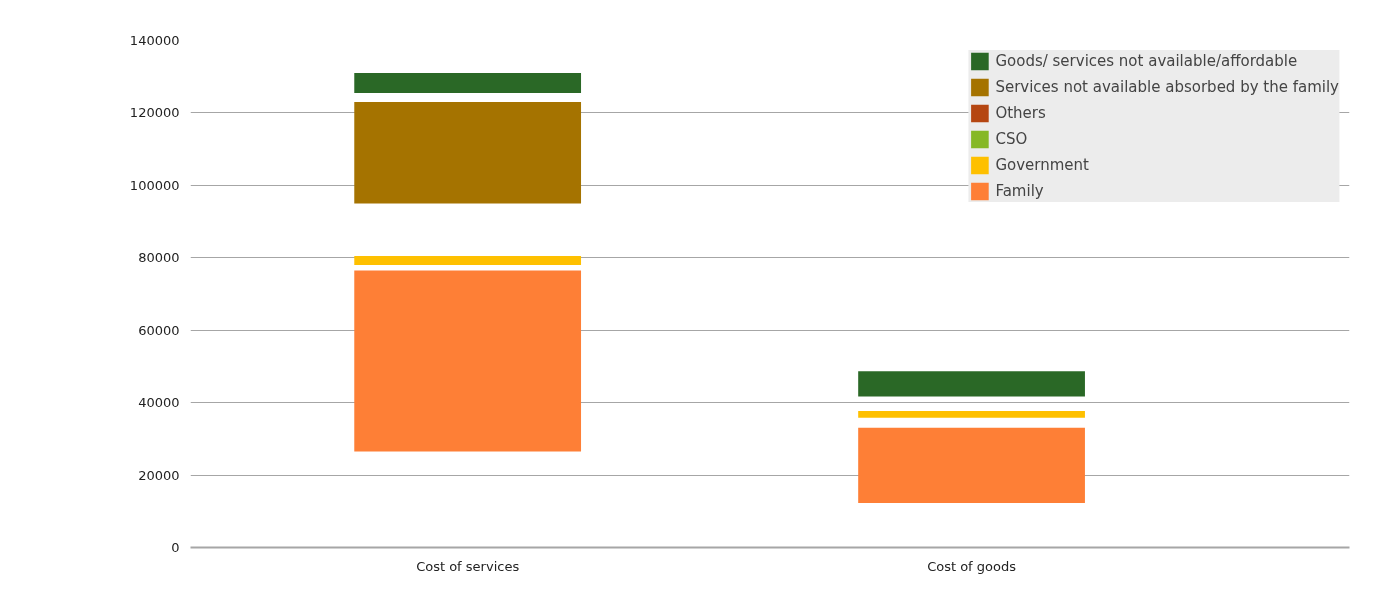 The width and height of the screenshot is (1379, 607). What do you see at coordinates (154, 113) in the screenshot?
I see `y-tick-label: 120000` at bounding box center [154, 113].